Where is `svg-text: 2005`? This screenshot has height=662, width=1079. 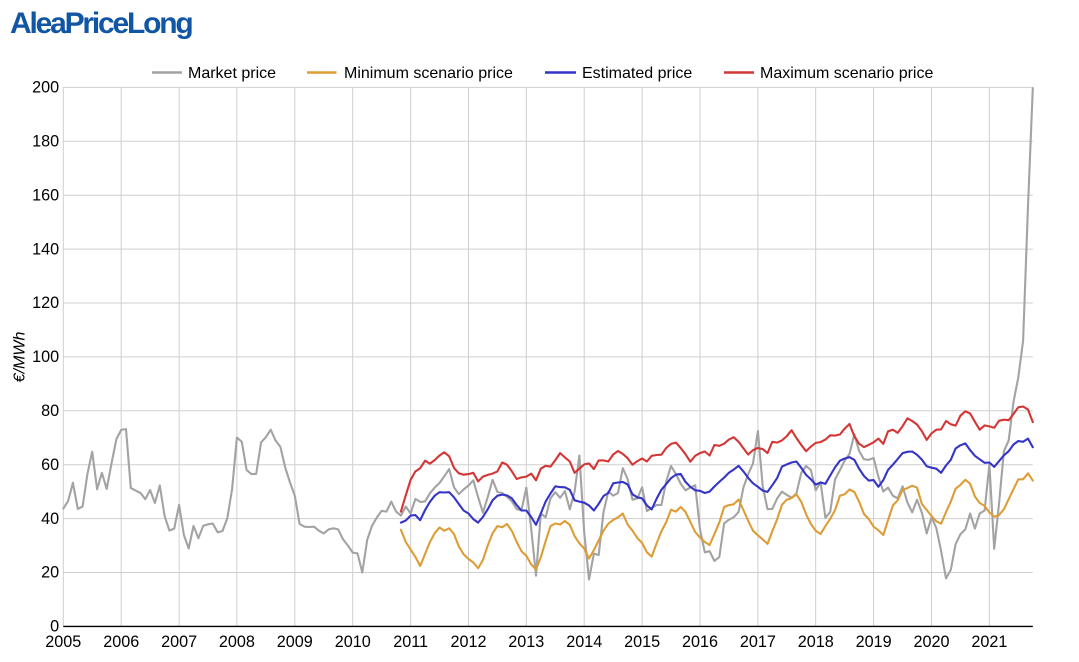 svg-text: 2005 is located at coordinates (63, 642).